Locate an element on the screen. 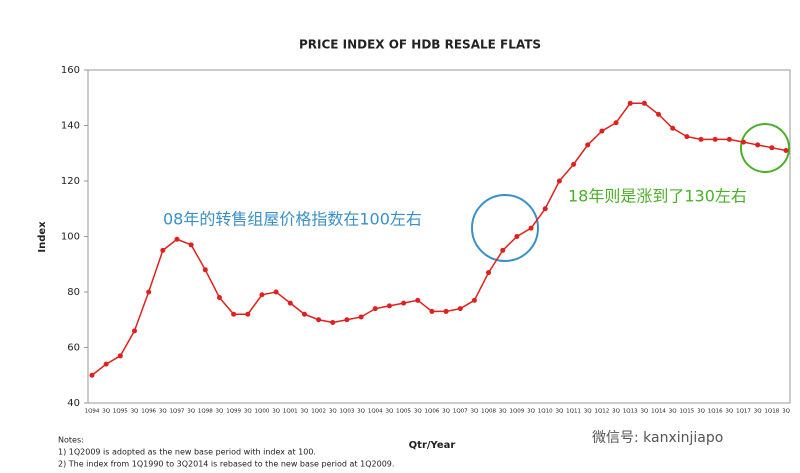  x-tick-label: 1Q03 is located at coordinates (347, 412).